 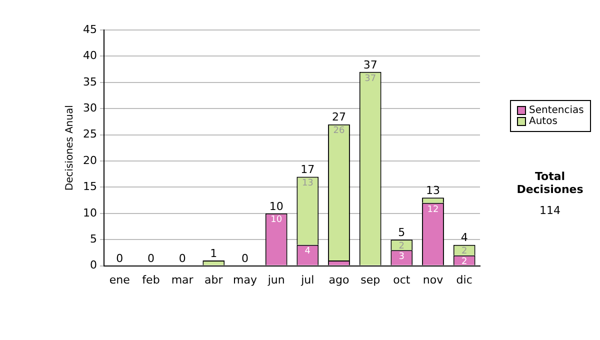 I want to click on x-tick-label: ago, so click(x=339, y=279).